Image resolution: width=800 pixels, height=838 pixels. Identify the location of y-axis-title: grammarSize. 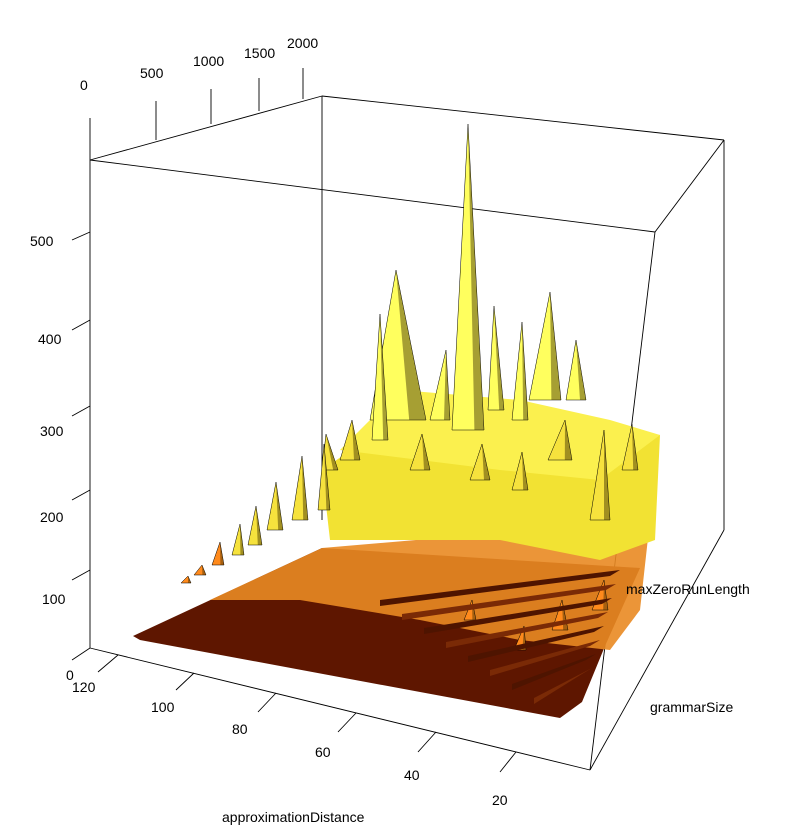
(691, 707).